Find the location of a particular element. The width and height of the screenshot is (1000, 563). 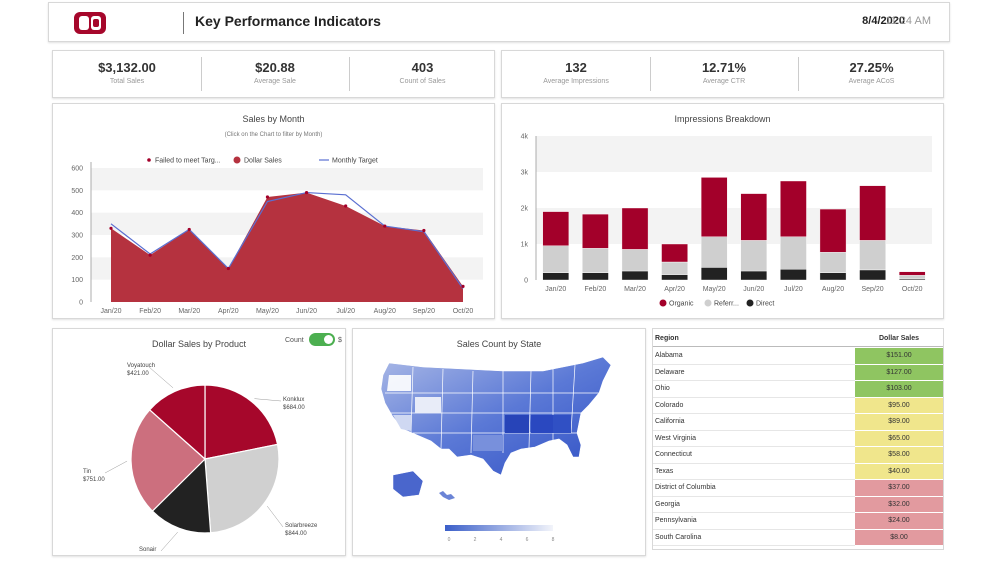

state-highlights is located at coordinates (479, 413).